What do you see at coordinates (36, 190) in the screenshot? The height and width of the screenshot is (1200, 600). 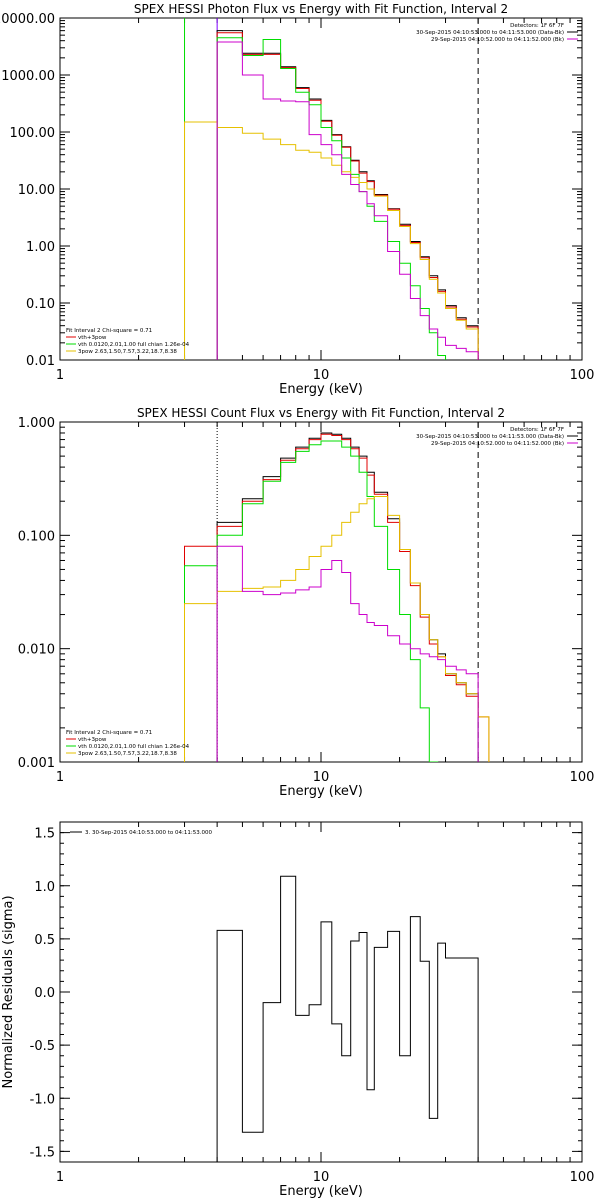 I see `y-tick-label: 10.00` at bounding box center [36, 190].